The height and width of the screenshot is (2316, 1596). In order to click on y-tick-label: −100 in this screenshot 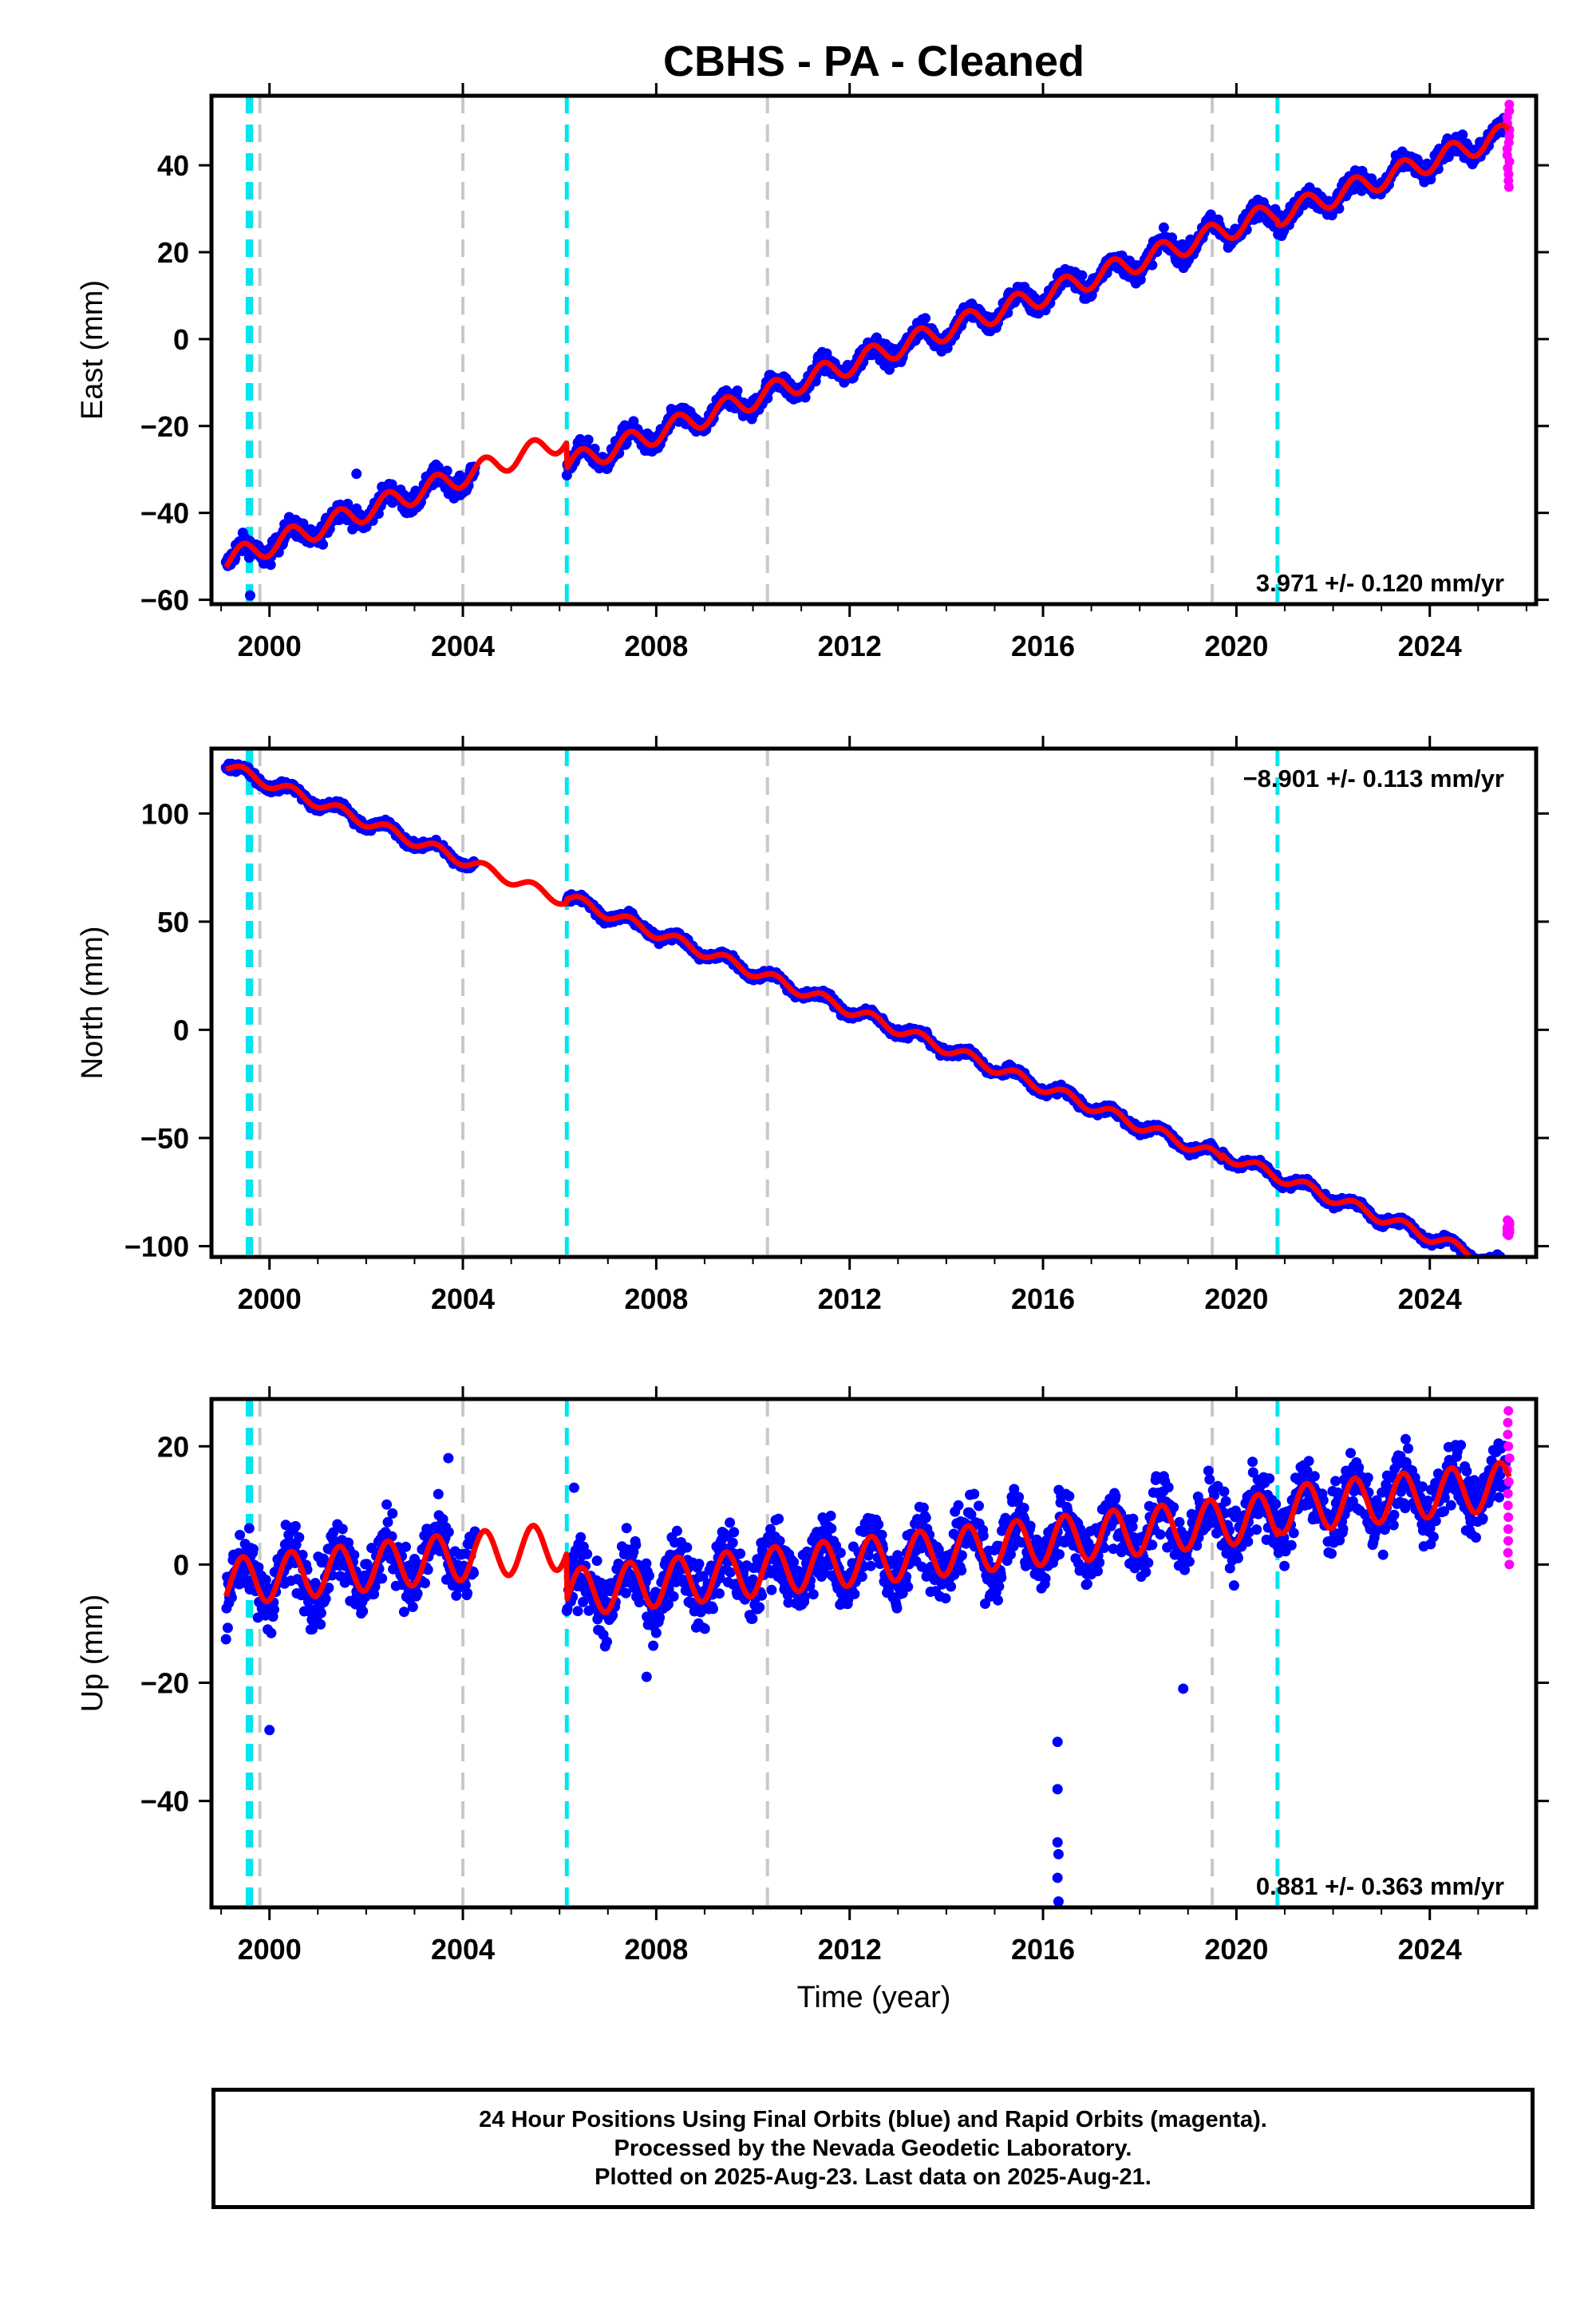, I will do `click(156, 1246)`.